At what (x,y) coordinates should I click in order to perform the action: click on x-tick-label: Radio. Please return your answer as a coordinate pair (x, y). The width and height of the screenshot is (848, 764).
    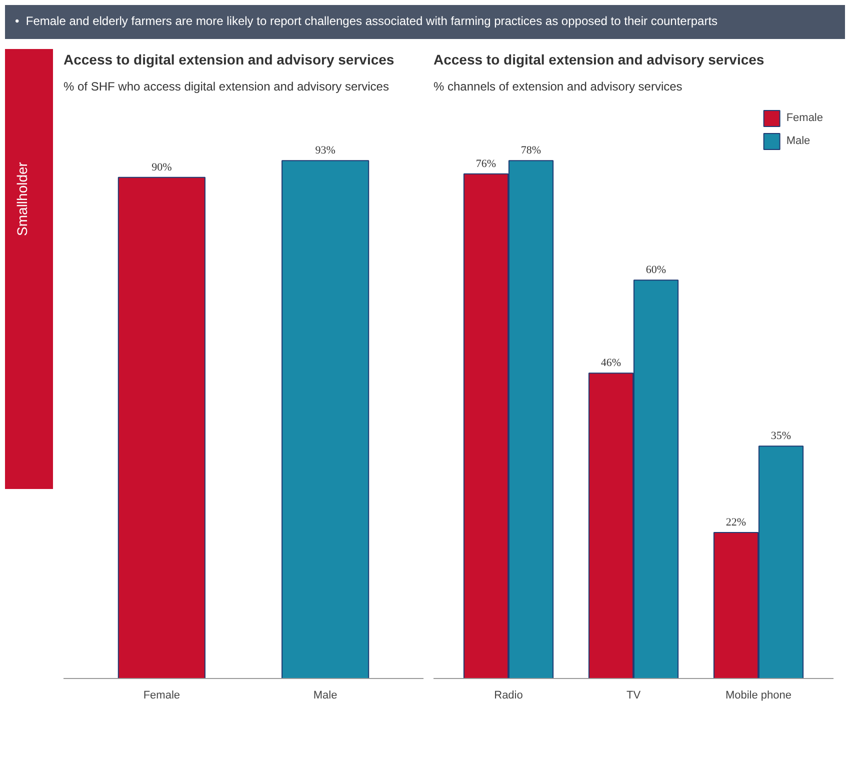
    Looking at the image, I should click on (508, 696).